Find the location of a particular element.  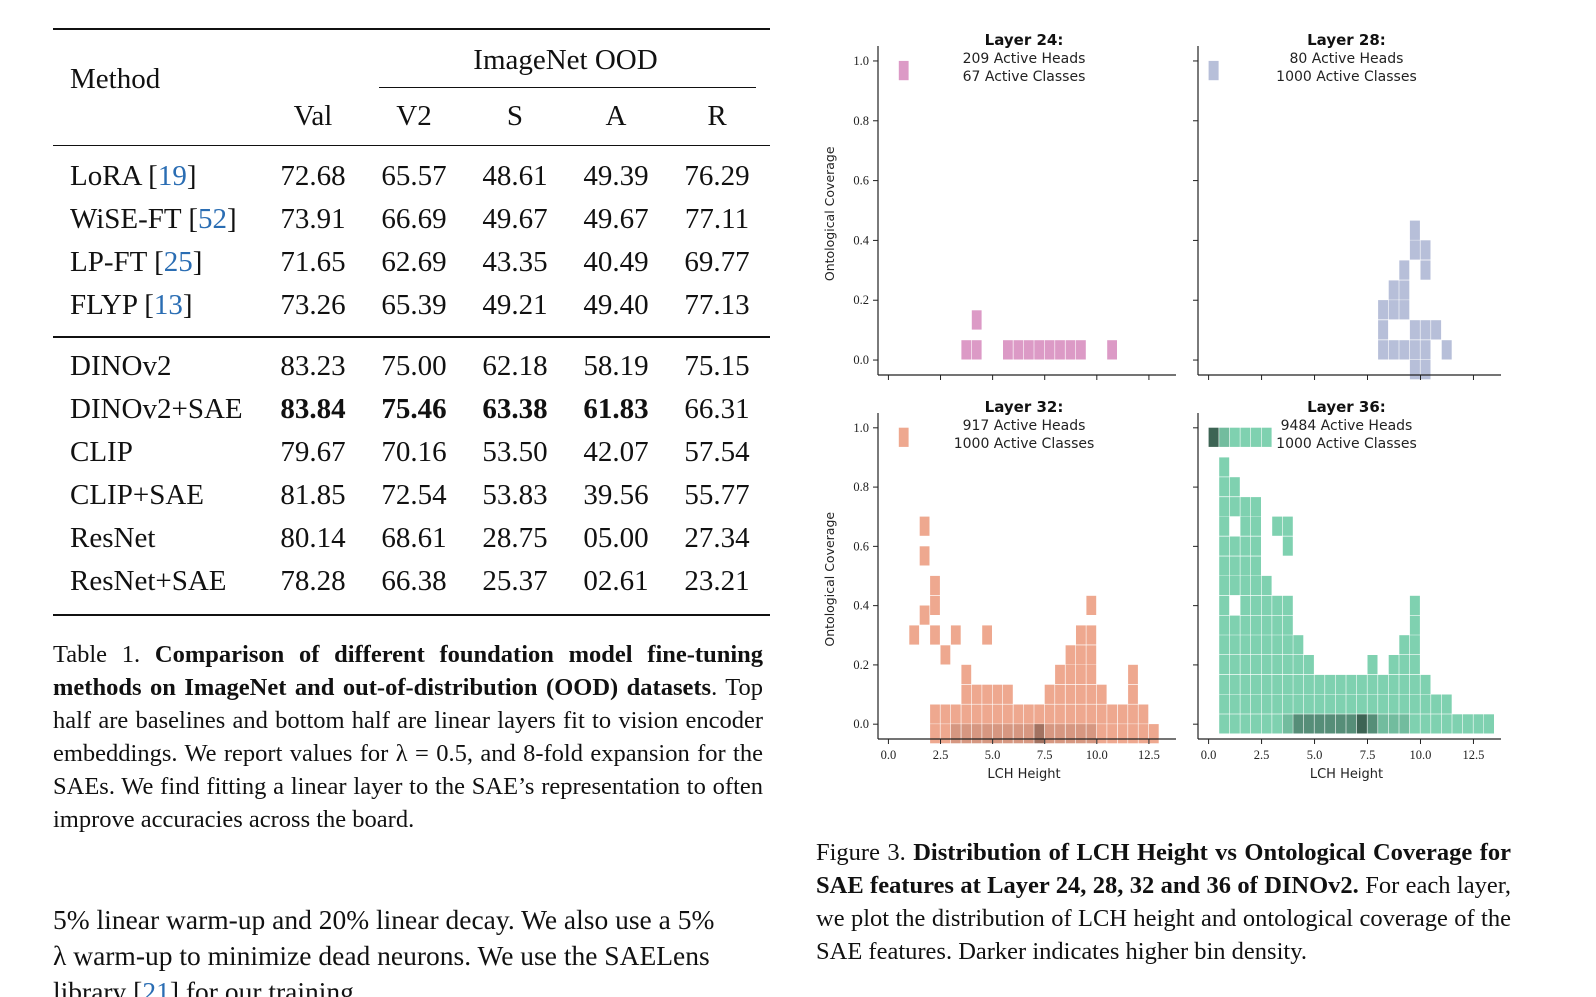

citation-link: 13 is located at coordinates (168, 305).